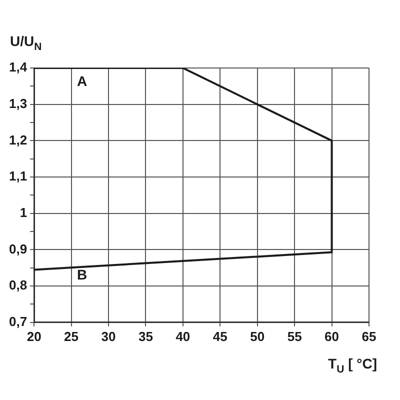 Image resolution: width=400 pixels, height=400 pixels. I want to click on x-tick-label: 45, so click(220, 336).